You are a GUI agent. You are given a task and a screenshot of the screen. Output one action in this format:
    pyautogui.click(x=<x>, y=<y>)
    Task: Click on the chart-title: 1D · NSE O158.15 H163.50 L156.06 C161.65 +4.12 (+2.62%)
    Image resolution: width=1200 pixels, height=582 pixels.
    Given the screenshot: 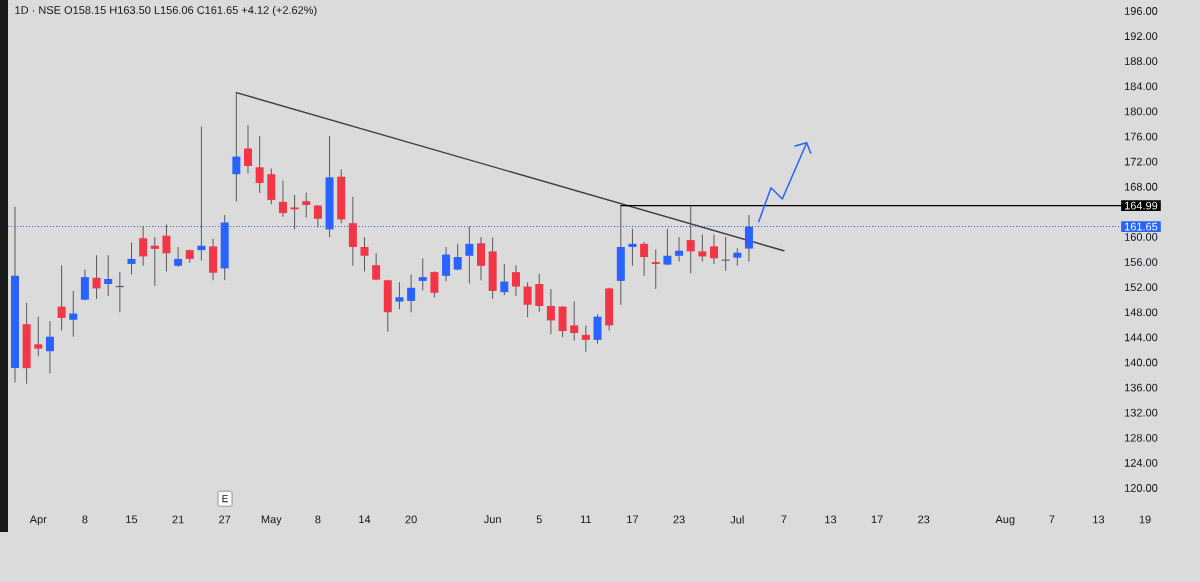 What is the action you would take?
    pyautogui.click(x=166, y=11)
    